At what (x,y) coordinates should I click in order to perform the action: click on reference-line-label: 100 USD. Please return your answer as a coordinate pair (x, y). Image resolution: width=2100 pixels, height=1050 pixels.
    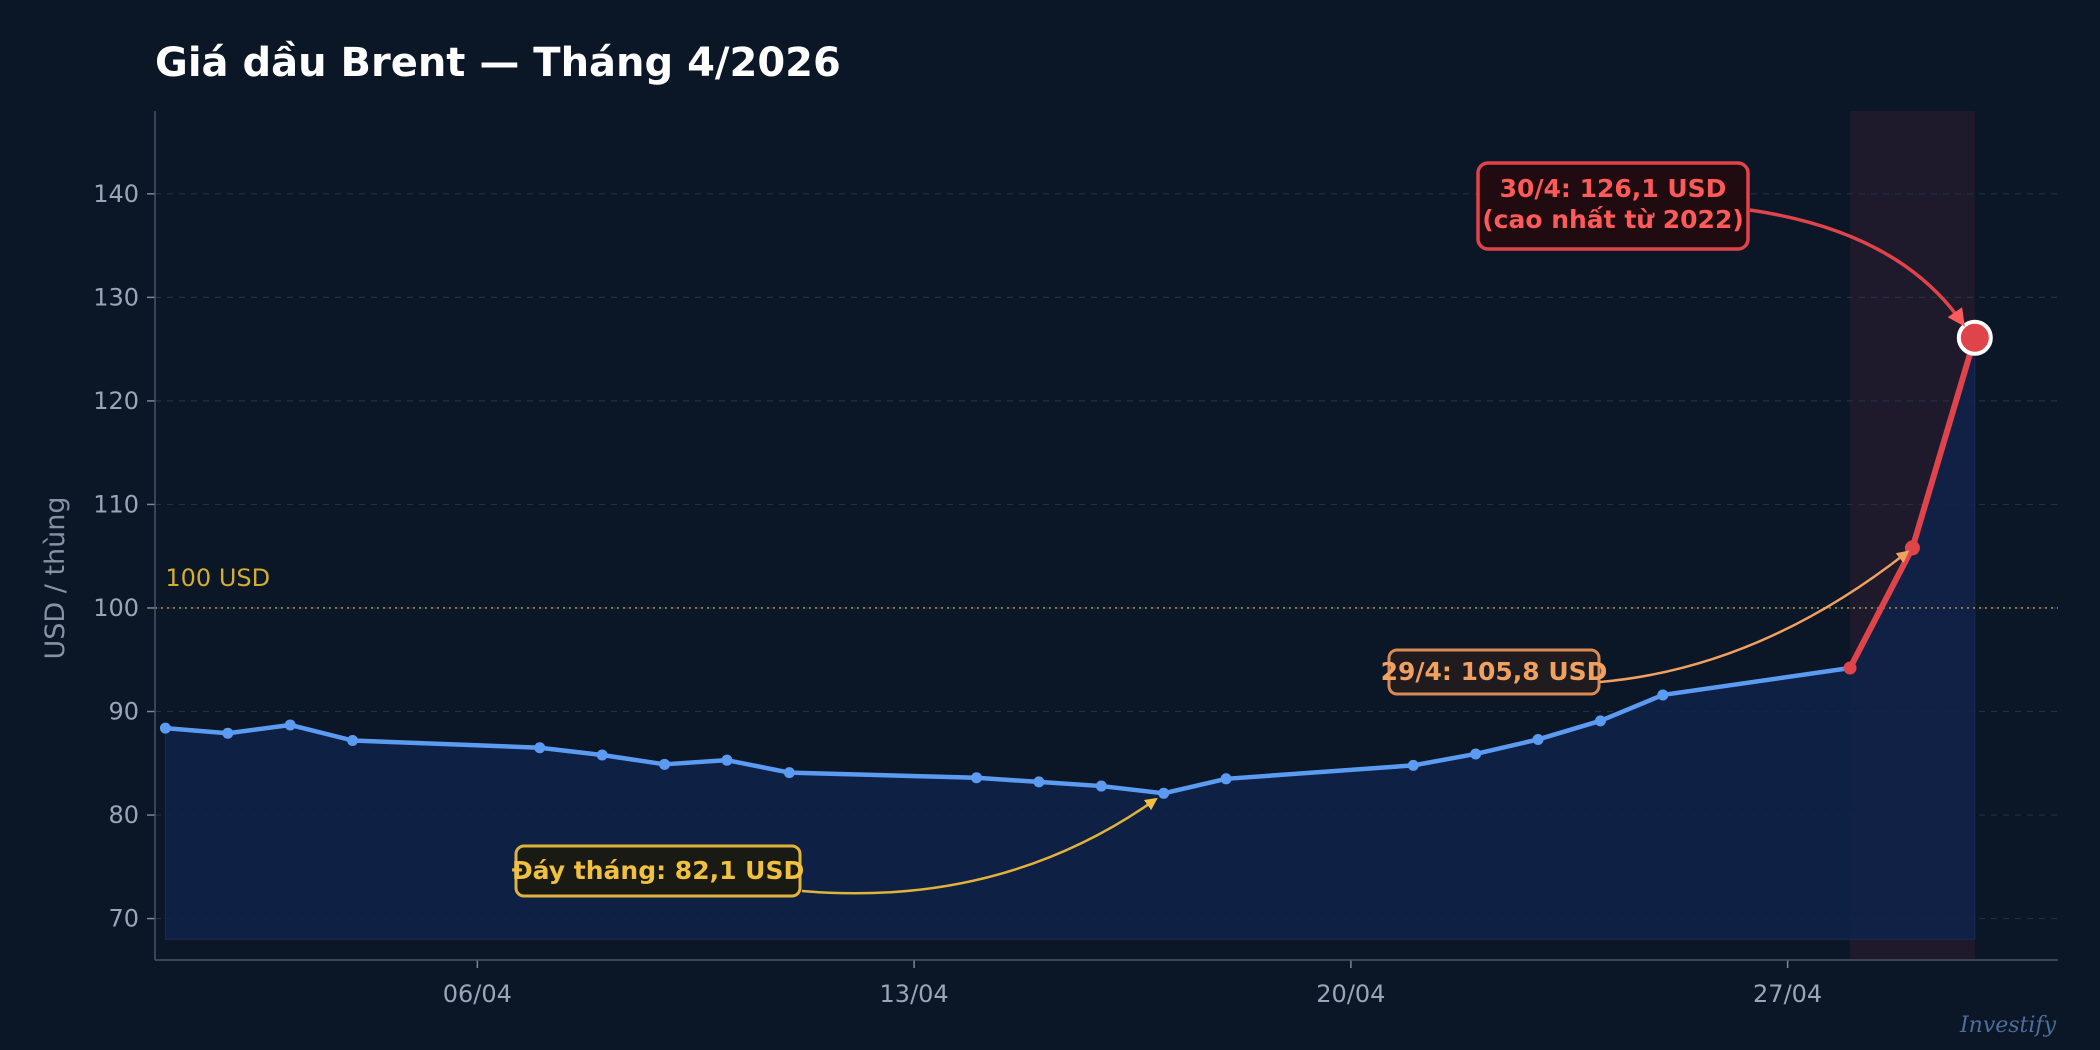
    Looking at the image, I should click on (217, 578).